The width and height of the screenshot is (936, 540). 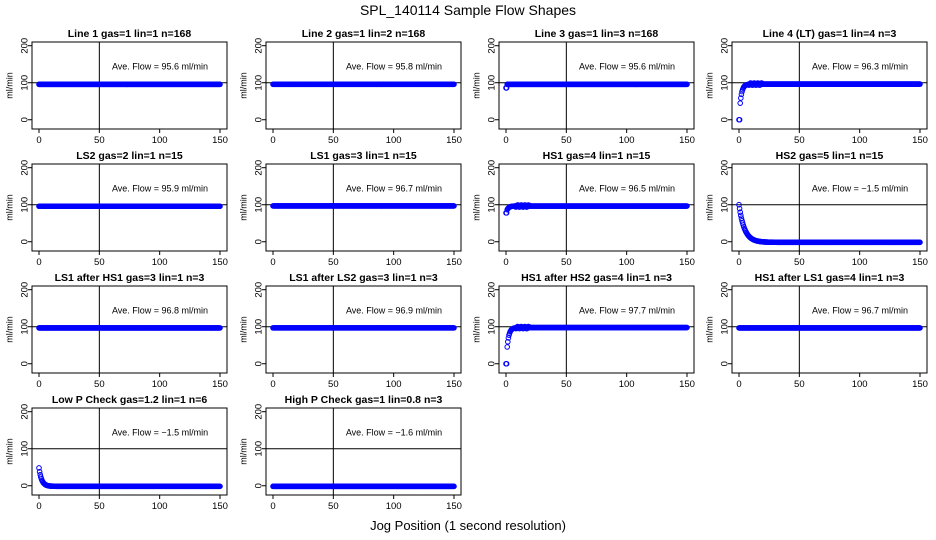 I want to click on ave-flow-annotation: Ave. Flow = 96.8 ml/min, so click(x=160, y=311).